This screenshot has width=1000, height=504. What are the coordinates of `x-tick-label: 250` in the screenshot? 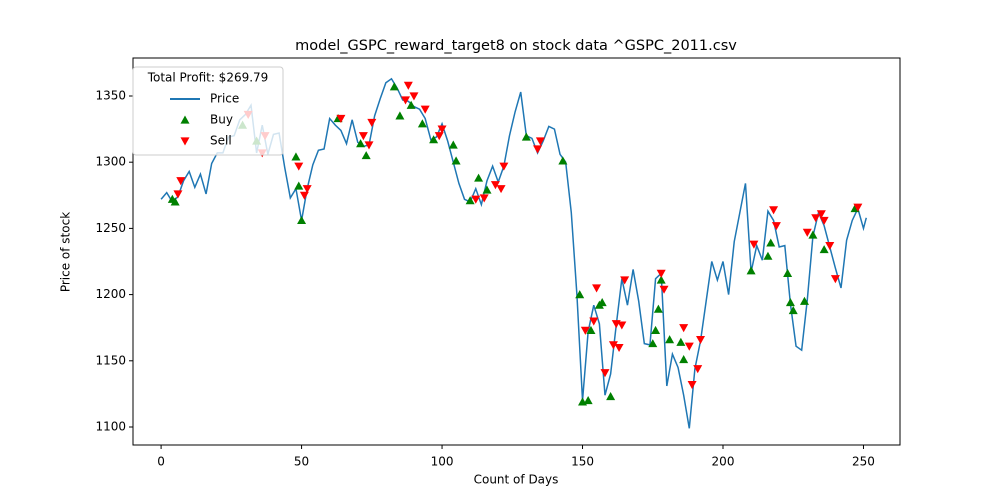 It's located at (863, 462).